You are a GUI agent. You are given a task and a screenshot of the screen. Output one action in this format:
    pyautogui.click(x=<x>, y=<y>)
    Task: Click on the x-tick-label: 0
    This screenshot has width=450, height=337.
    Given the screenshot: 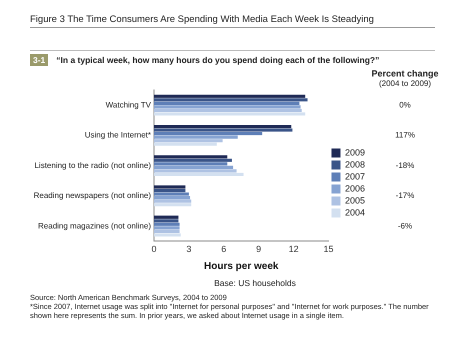 What is the action you would take?
    pyautogui.click(x=154, y=249)
    